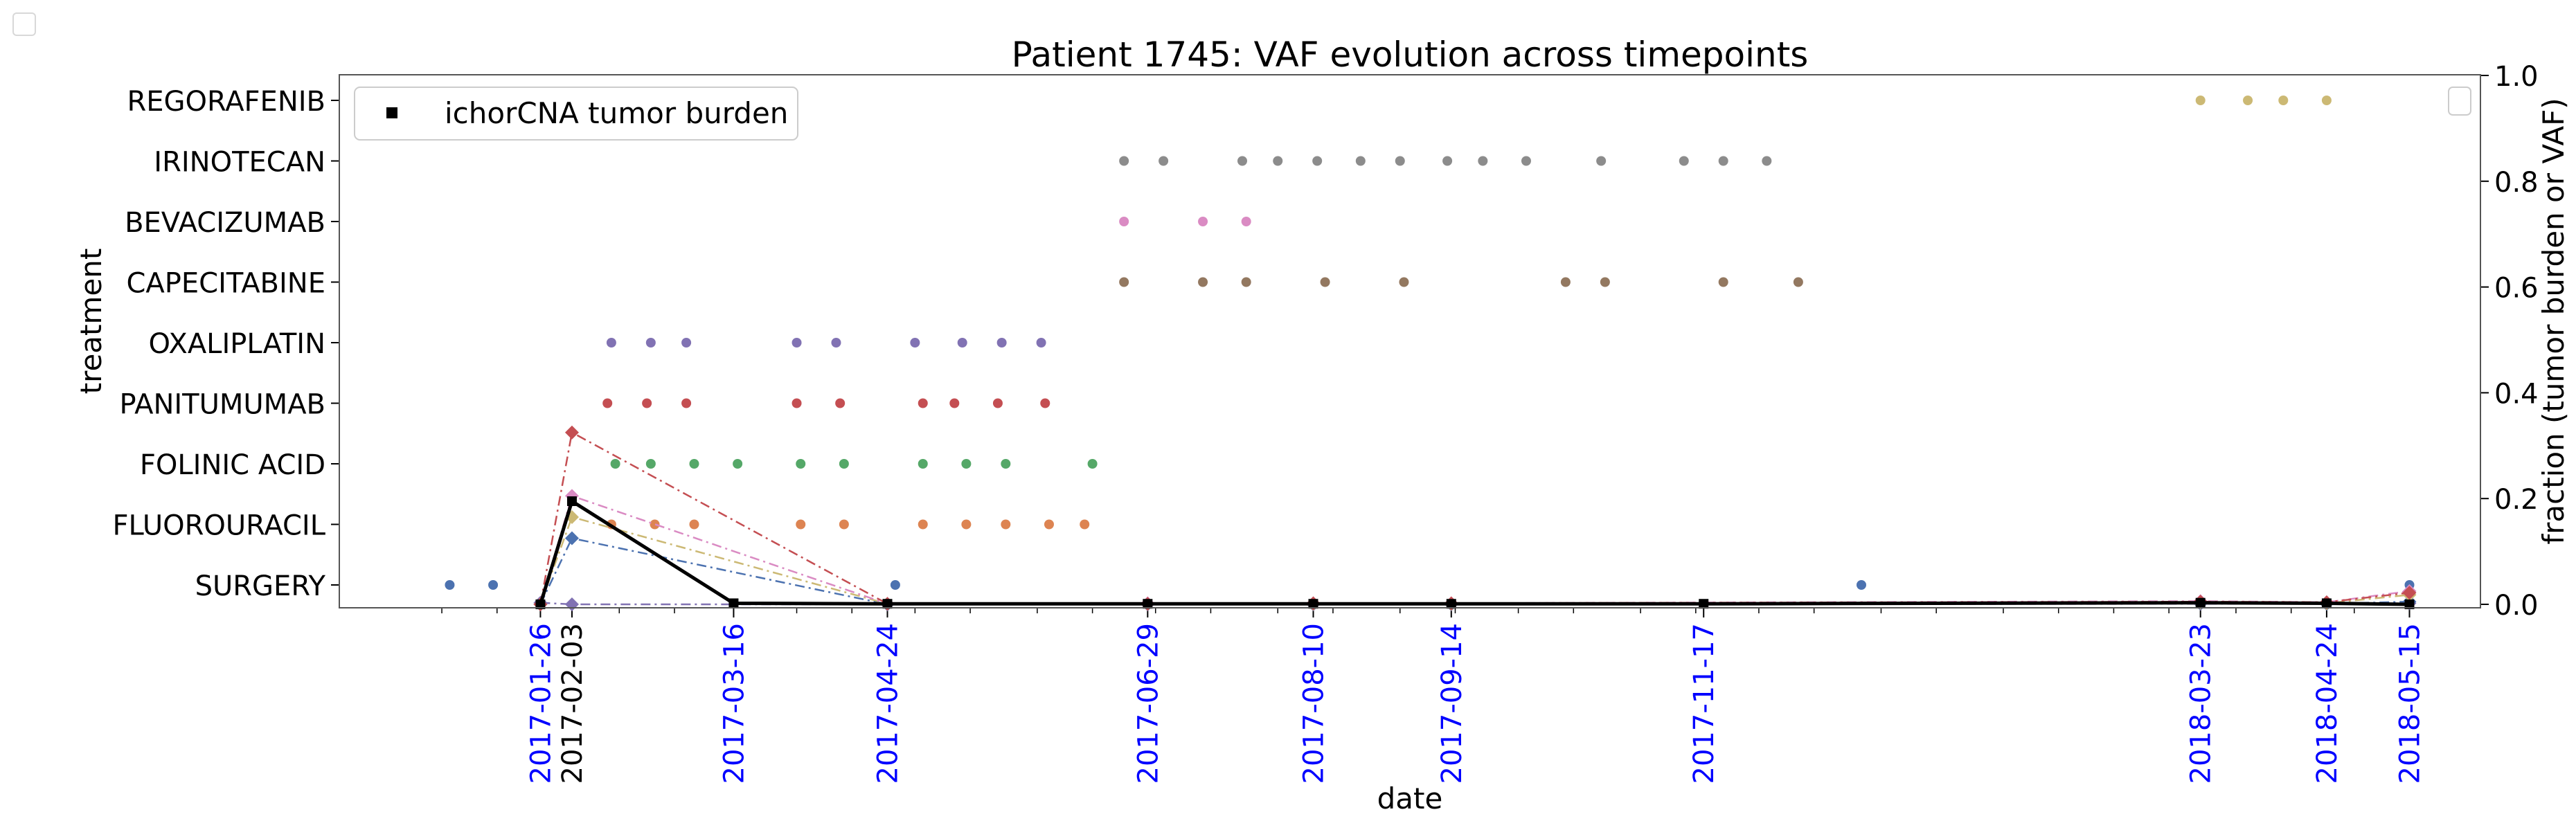  What do you see at coordinates (236, 344) in the screenshot?
I see `left-tick-label-oxaliplatin: OXALIPLATIN` at bounding box center [236, 344].